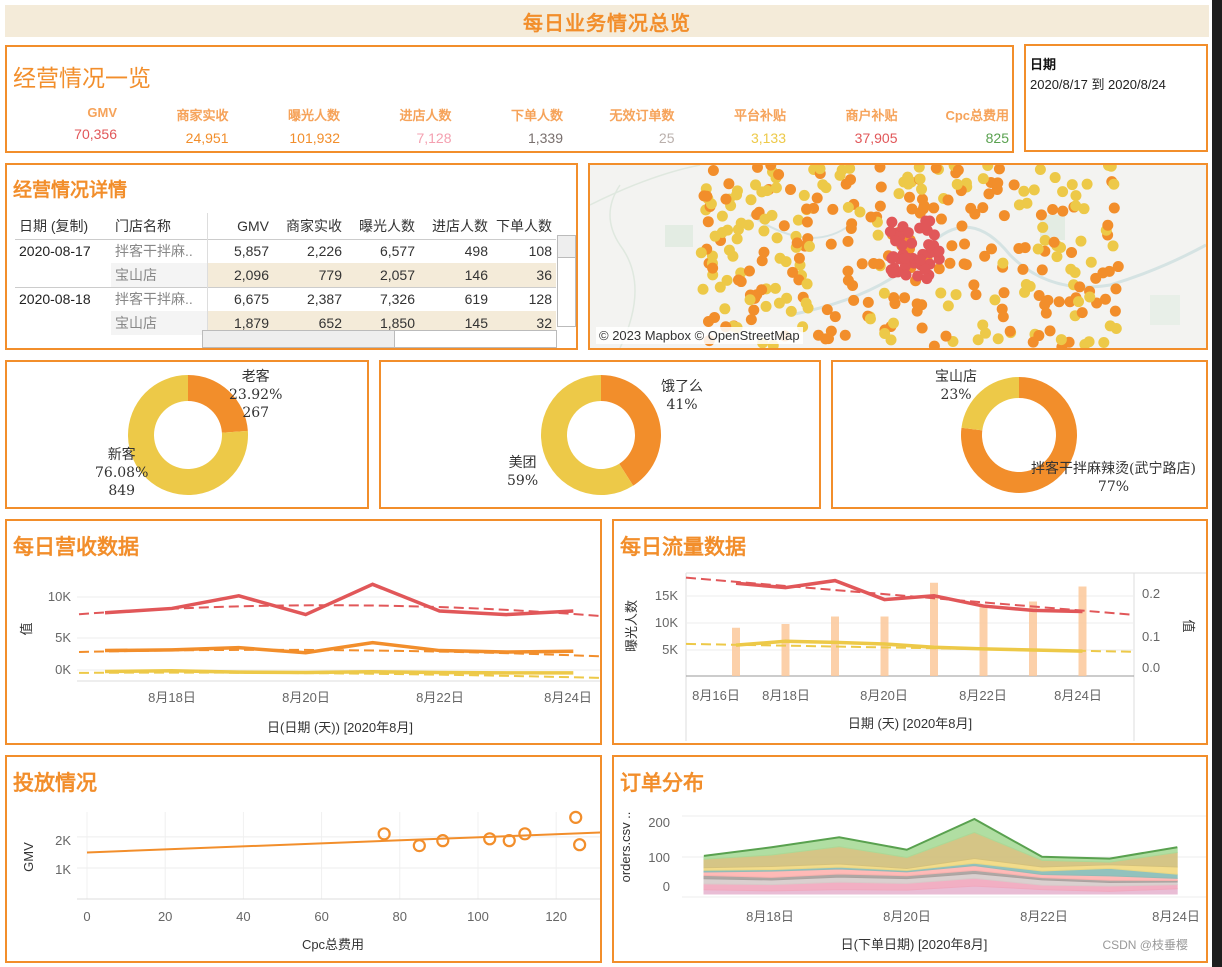 This screenshot has height=967, width=1222. Describe the element at coordinates (63, 840) in the screenshot. I see `svg-text: 2K` at that location.